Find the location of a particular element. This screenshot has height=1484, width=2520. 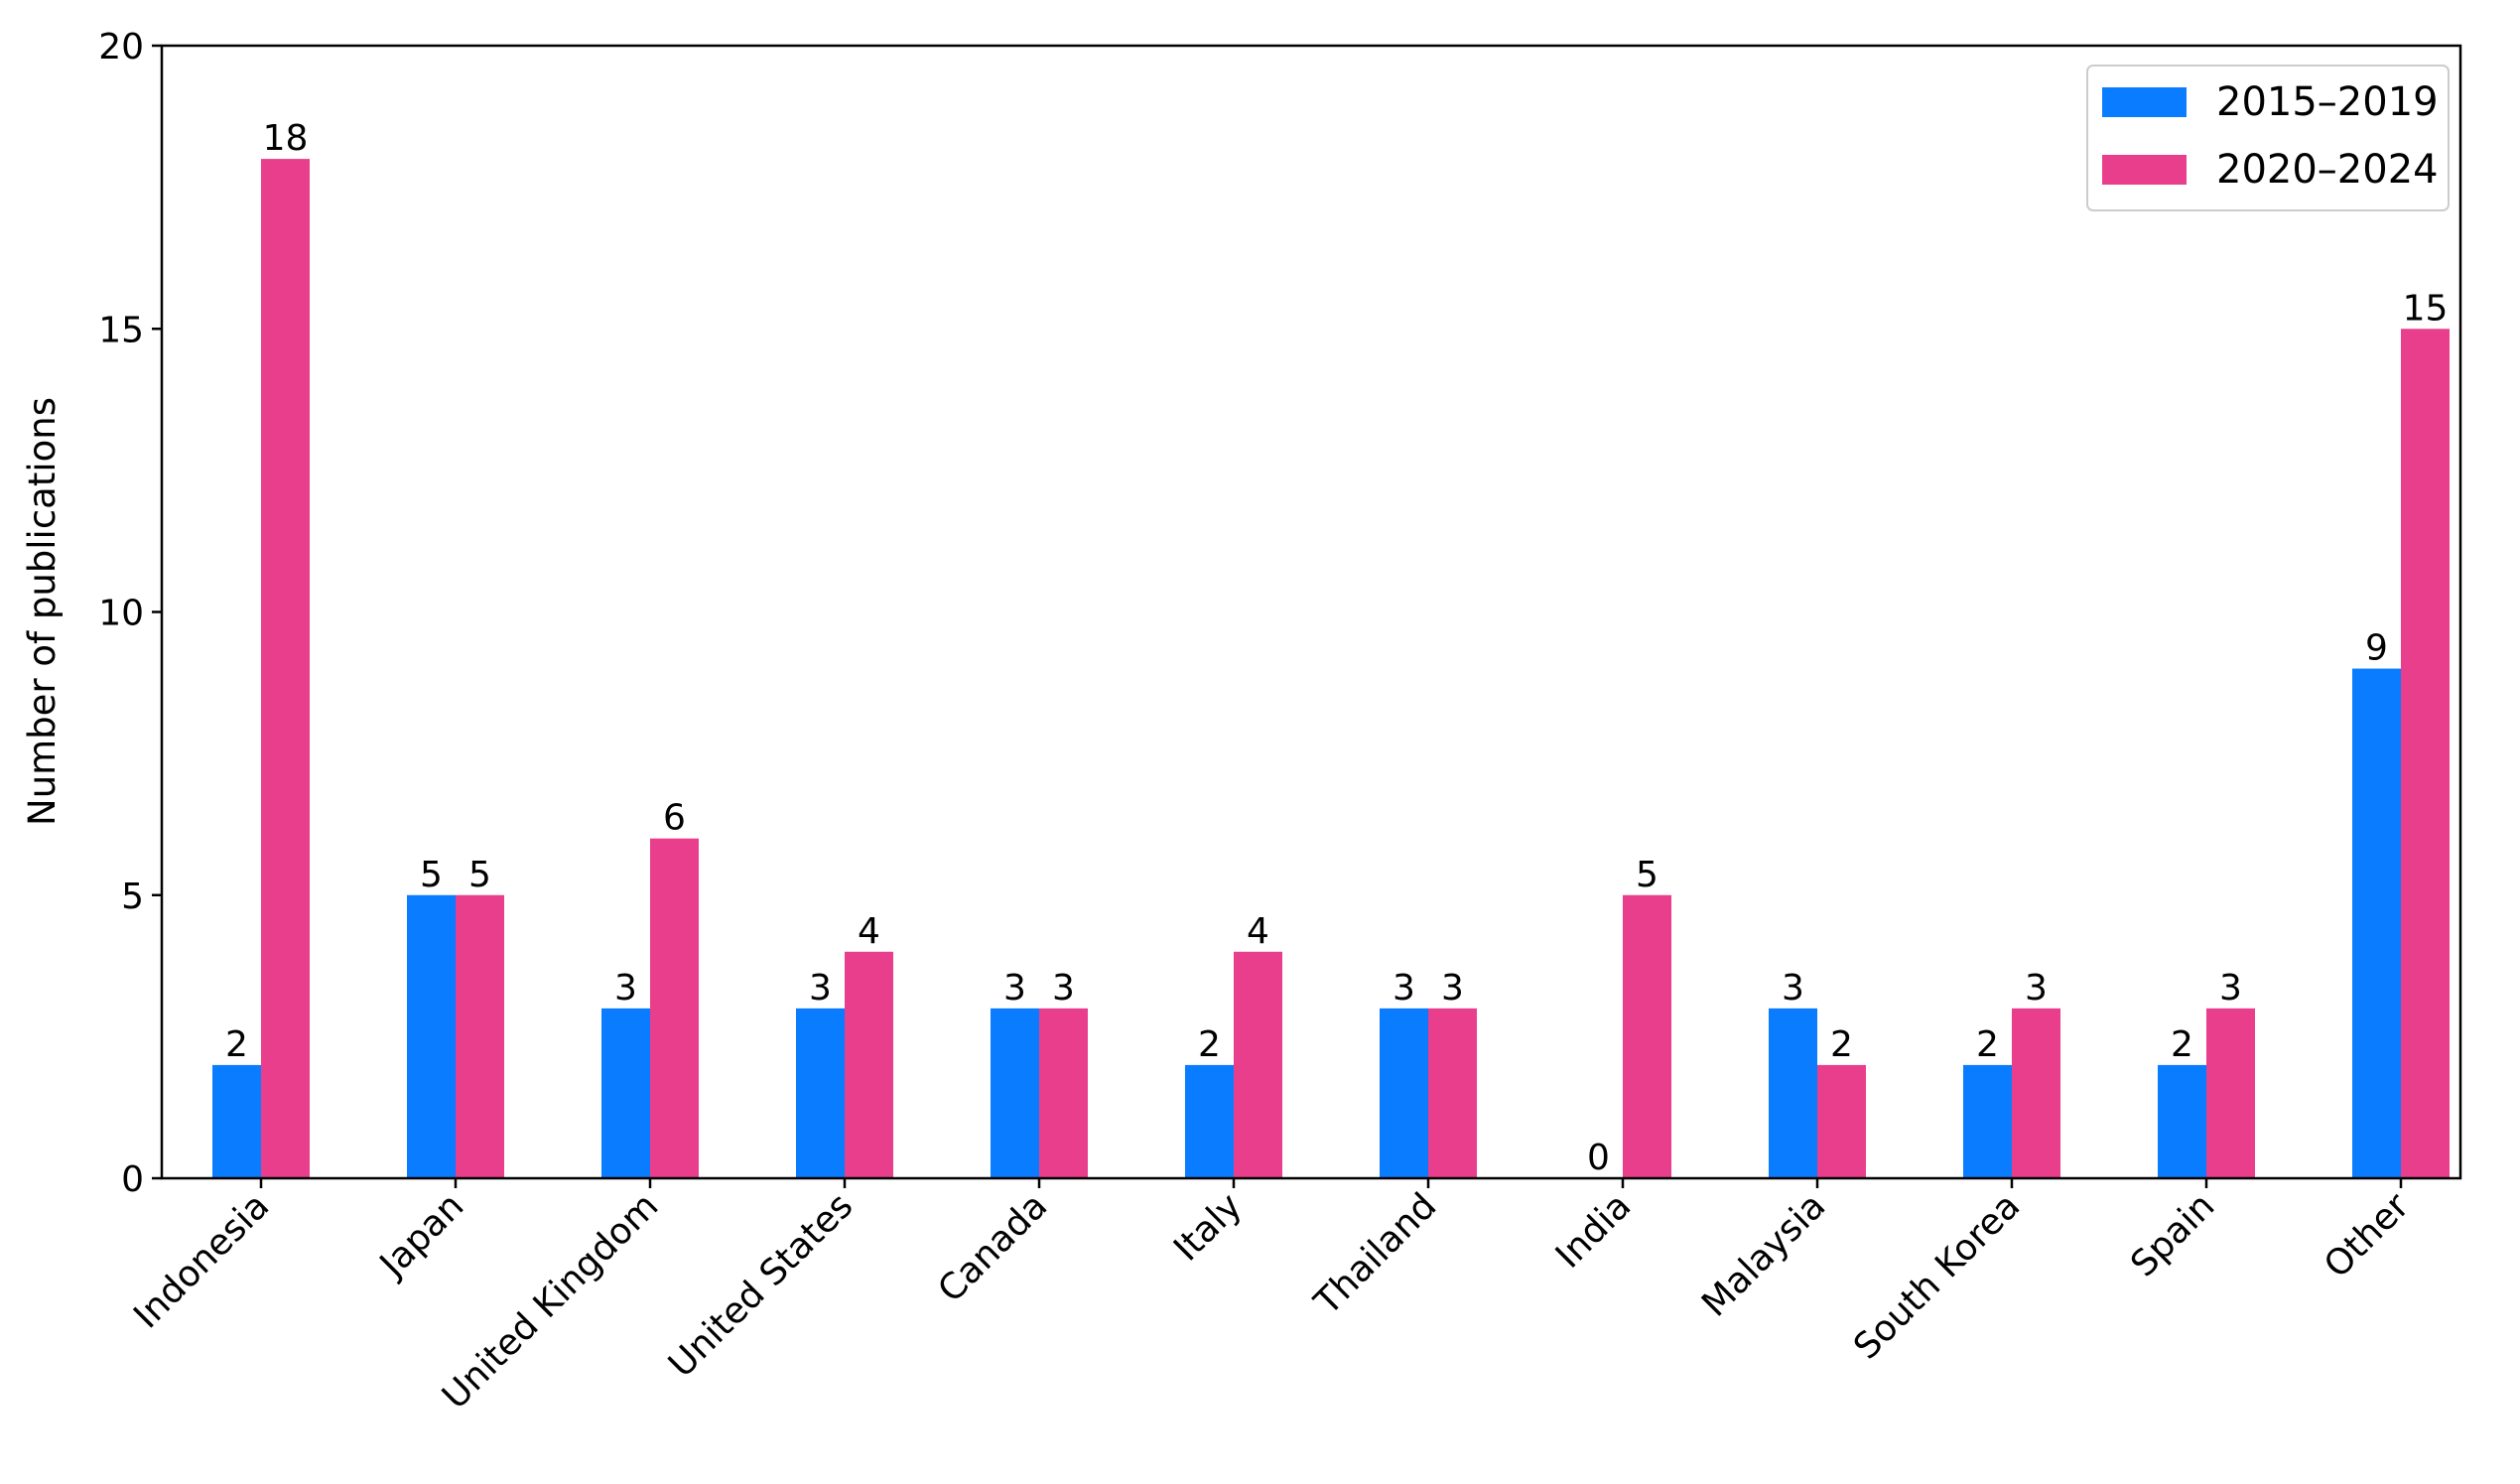

bar-label-united-kingdom-2020-2024: 6 is located at coordinates (674, 818).